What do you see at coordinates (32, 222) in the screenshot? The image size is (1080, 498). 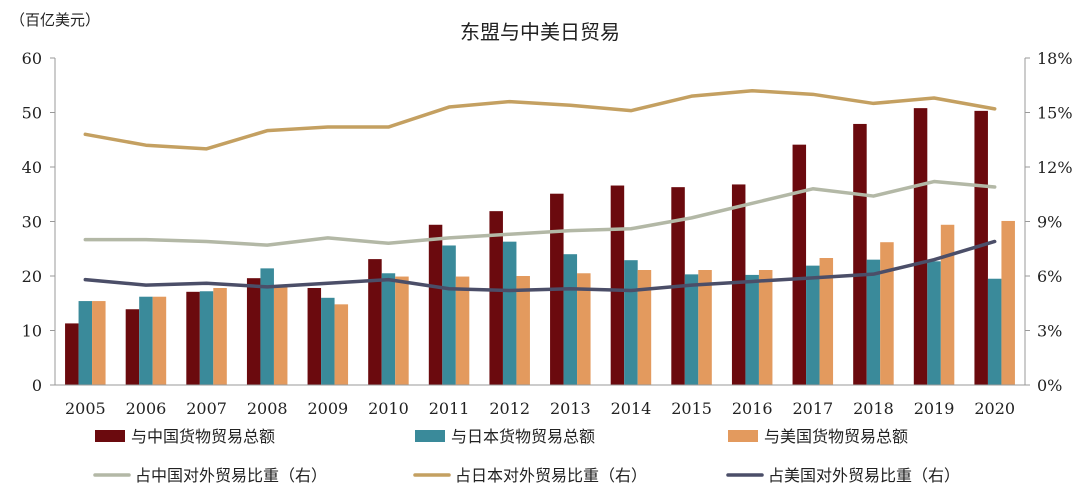 I see `y-left-tick-label: 30` at bounding box center [32, 222].